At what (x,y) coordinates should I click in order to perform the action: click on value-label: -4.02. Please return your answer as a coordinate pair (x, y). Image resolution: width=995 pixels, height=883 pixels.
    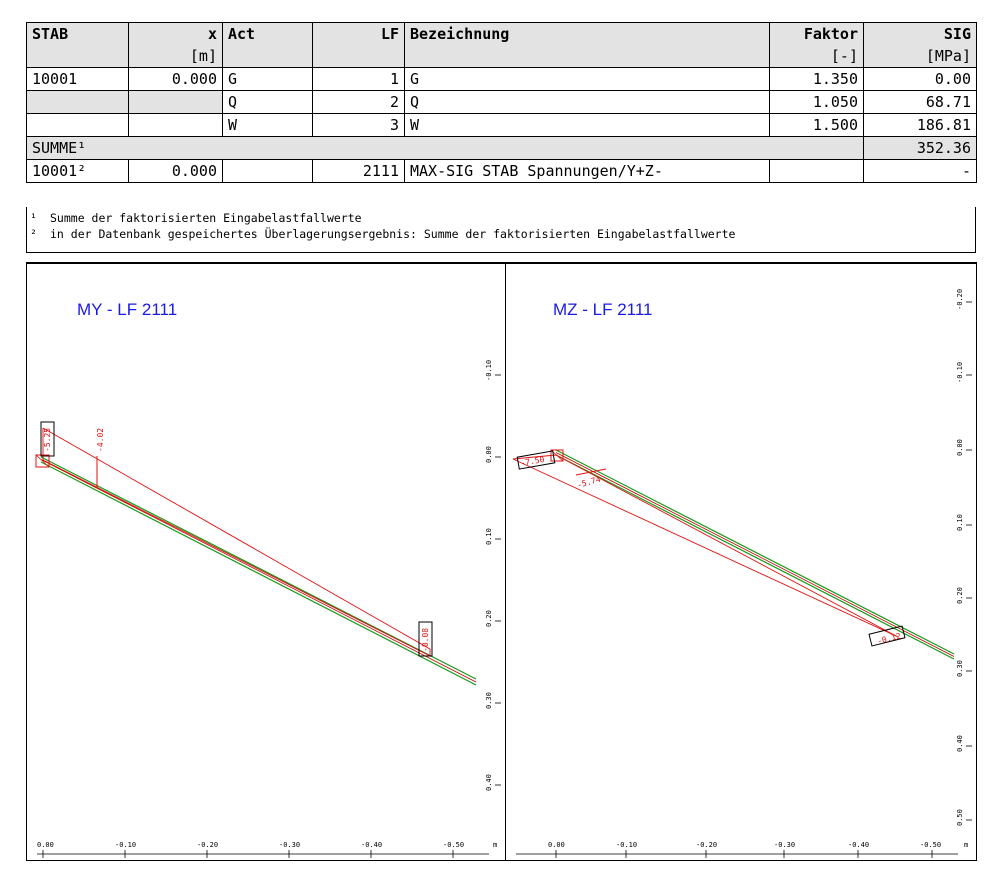
    Looking at the image, I should click on (100, 440).